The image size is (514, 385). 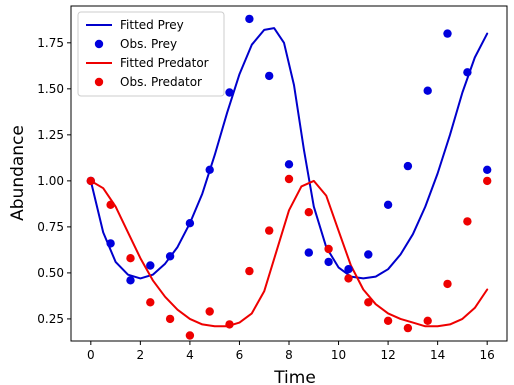 I want to click on y-tick-label: 1.25, so click(x=50, y=135).